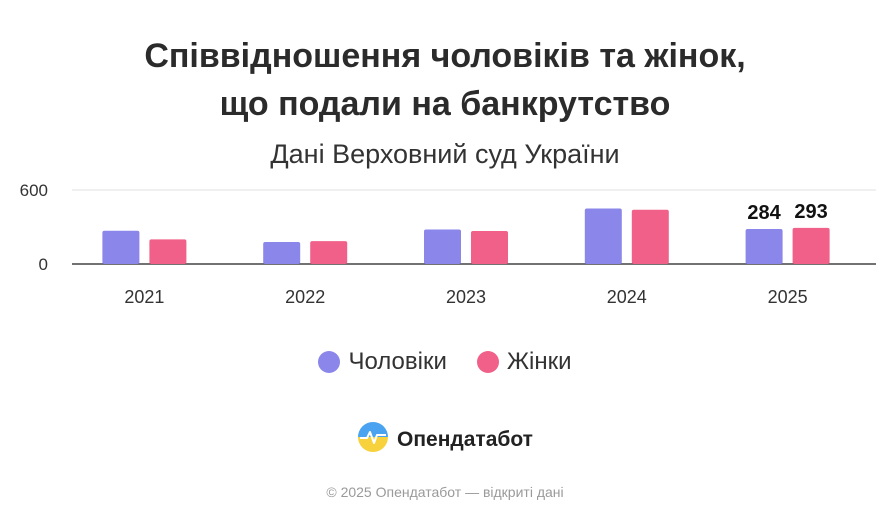  I want to click on data-label: 284, so click(764, 213).